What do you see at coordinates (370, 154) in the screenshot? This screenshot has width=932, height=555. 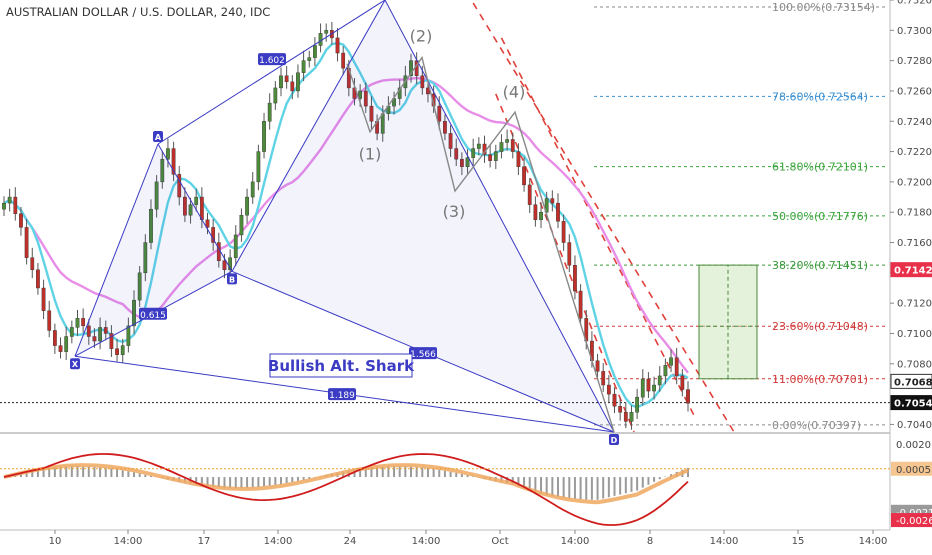 I see `elliott-wave-label: (1)` at bounding box center [370, 154].